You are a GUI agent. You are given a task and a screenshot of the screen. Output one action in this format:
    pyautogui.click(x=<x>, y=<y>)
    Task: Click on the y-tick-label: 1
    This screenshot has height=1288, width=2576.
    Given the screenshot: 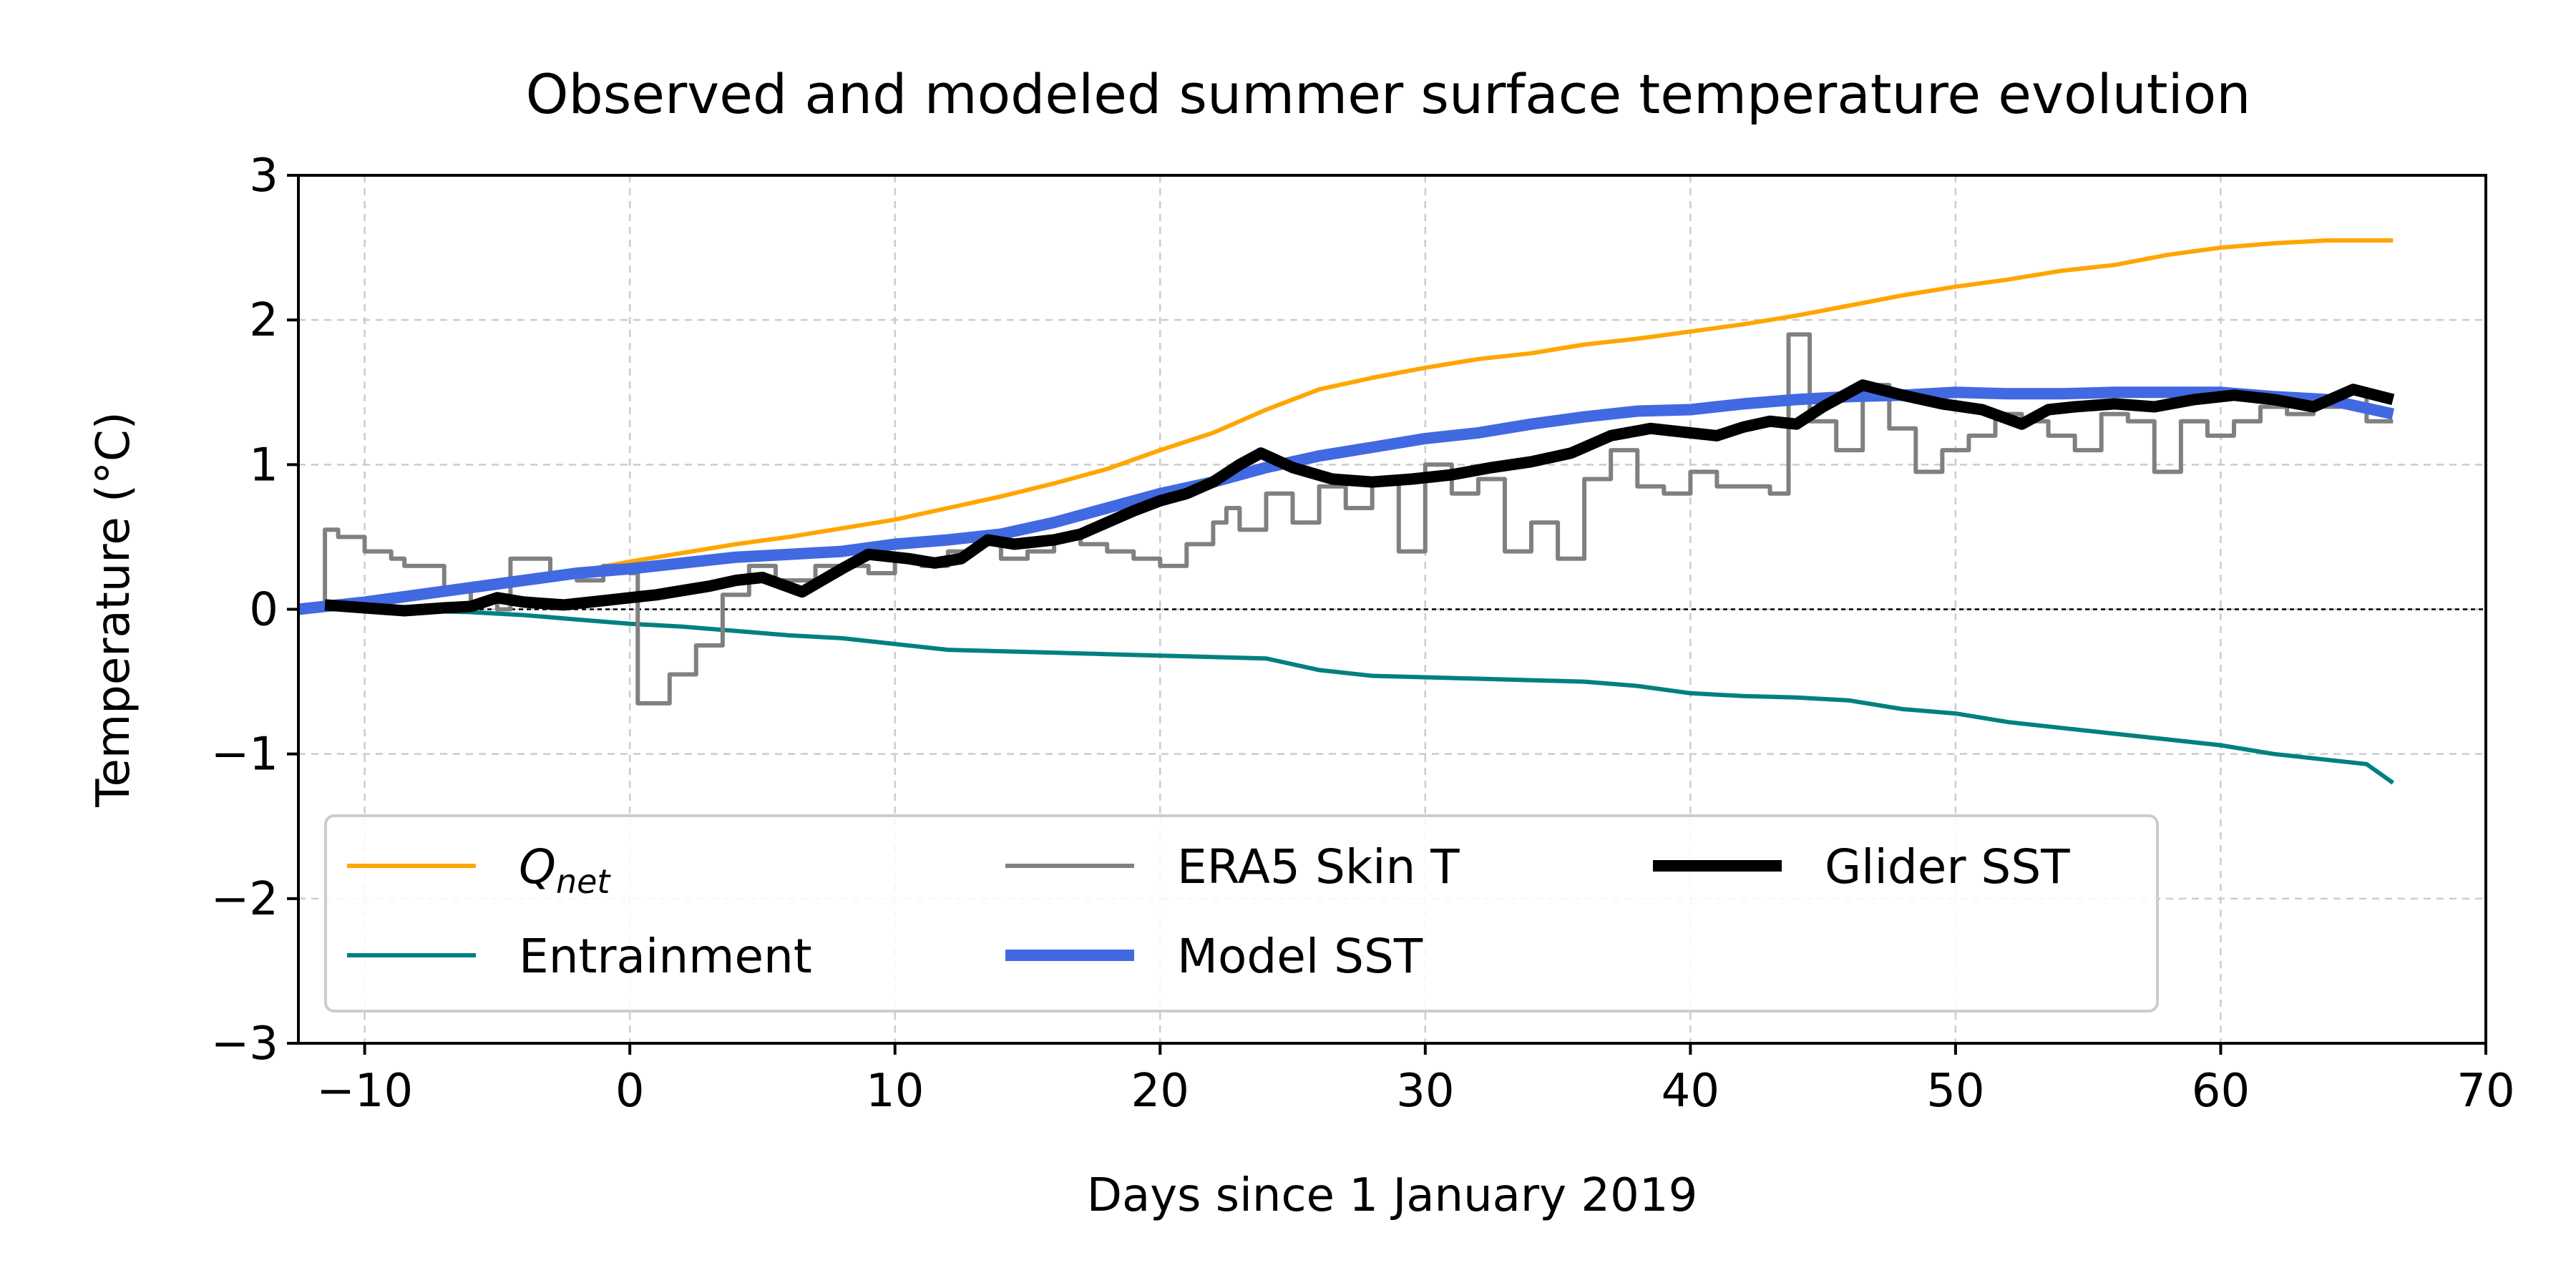 What is the action you would take?
    pyautogui.click(x=263, y=465)
    